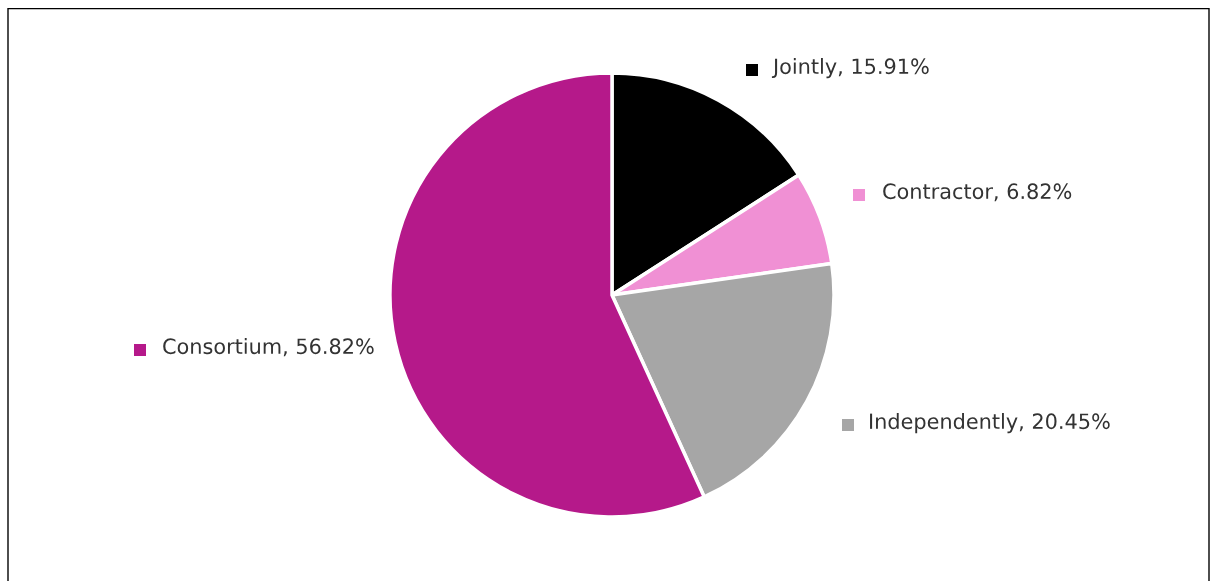  Describe the element at coordinates (990, 423) in the screenshot. I see `legend-label: Independently, 20.45%` at that location.